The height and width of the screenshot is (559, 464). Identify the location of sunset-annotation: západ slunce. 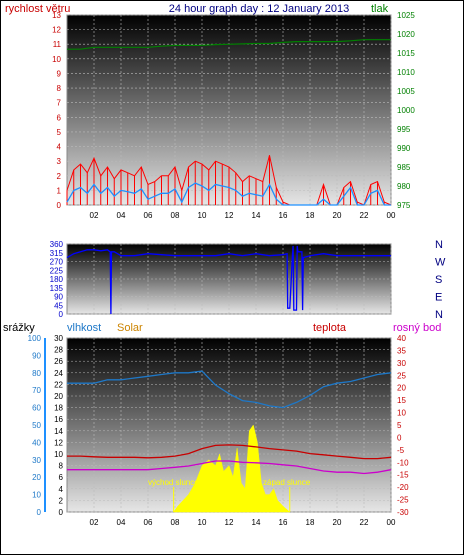
(287, 482).